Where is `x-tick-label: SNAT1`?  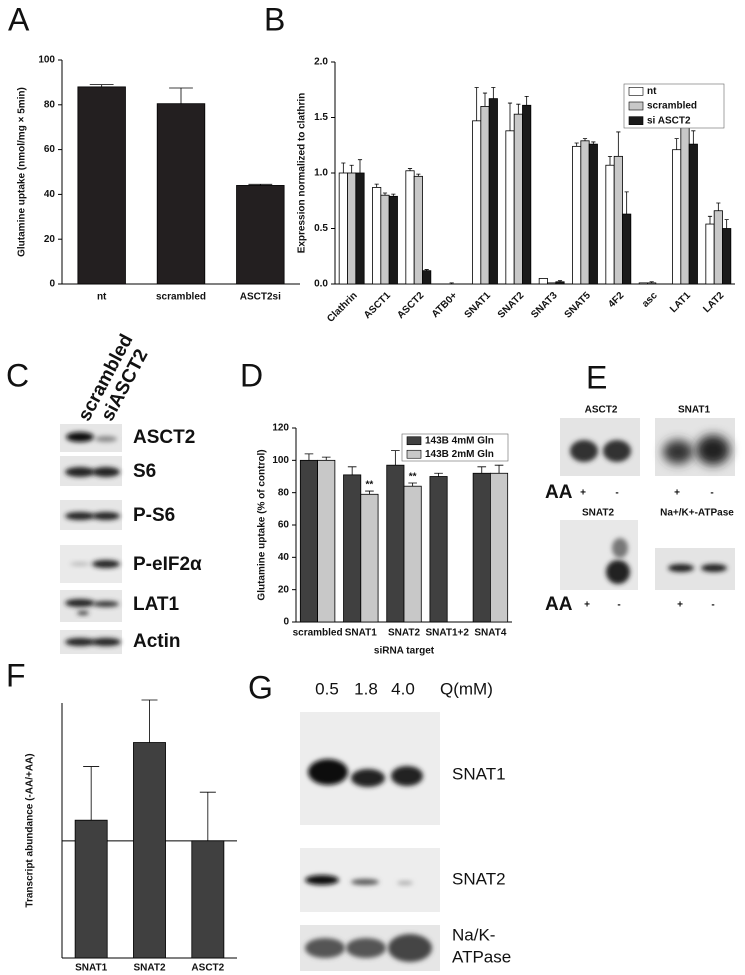 x-tick-label: SNAT1 is located at coordinates (478, 305).